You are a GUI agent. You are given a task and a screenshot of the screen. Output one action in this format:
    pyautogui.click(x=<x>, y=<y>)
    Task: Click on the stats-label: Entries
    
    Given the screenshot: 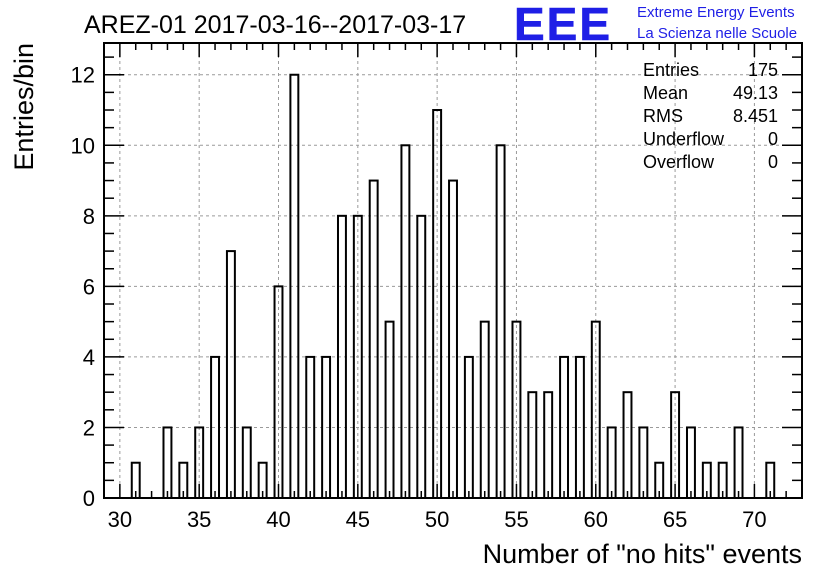 What is the action you would take?
    pyautogui.click(x=671, y=70)
    